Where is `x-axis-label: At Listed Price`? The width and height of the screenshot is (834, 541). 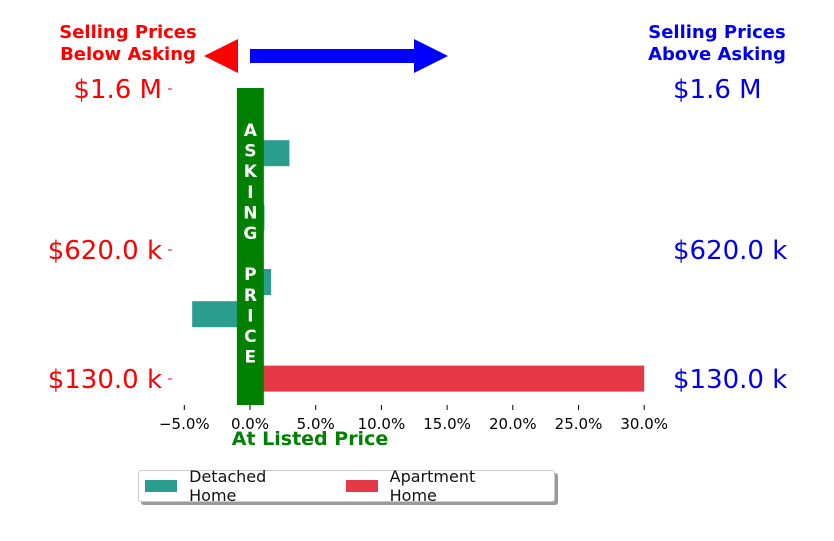 x-axis-label: At Listed Price is located at coordinates (310, 439).